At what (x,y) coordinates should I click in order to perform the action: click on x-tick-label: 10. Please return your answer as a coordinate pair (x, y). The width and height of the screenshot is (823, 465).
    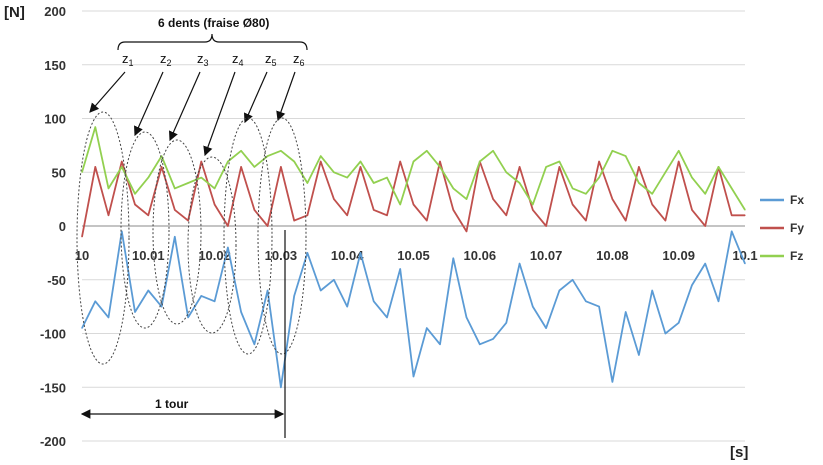
    Looking at the image, I should click on (82, 255).